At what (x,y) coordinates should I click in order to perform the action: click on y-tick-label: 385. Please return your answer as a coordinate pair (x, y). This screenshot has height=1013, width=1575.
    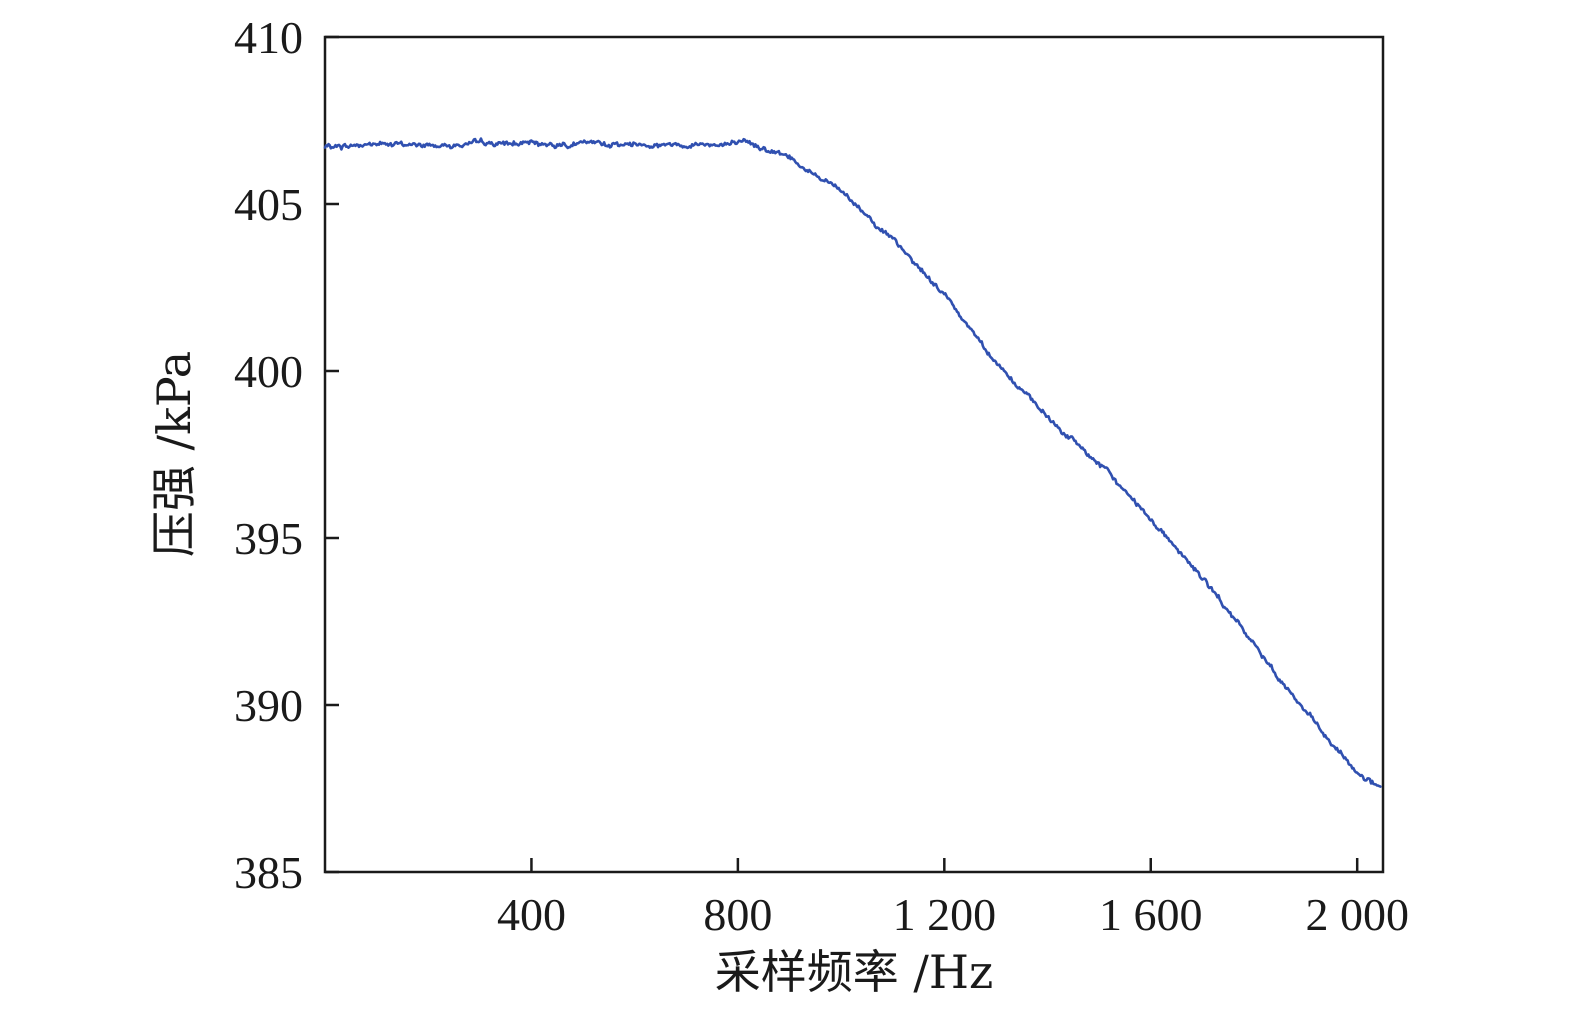
    Looking at the image, I should click on (268, 872).